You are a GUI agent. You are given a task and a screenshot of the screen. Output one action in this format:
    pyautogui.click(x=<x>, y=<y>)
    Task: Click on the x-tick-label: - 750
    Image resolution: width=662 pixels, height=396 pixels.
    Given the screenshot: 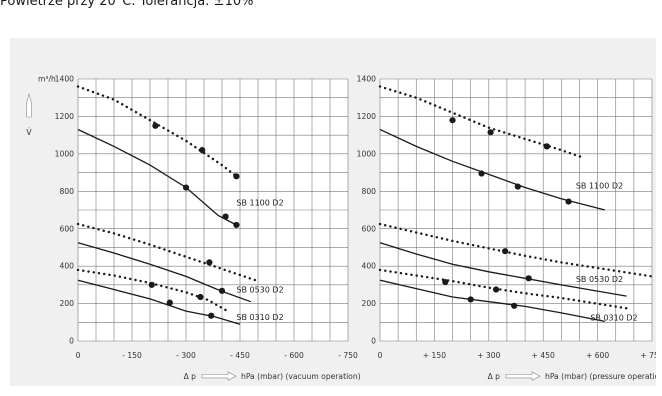 What is the action you would take?
    pyautogui.click(x=348, y=355)
    